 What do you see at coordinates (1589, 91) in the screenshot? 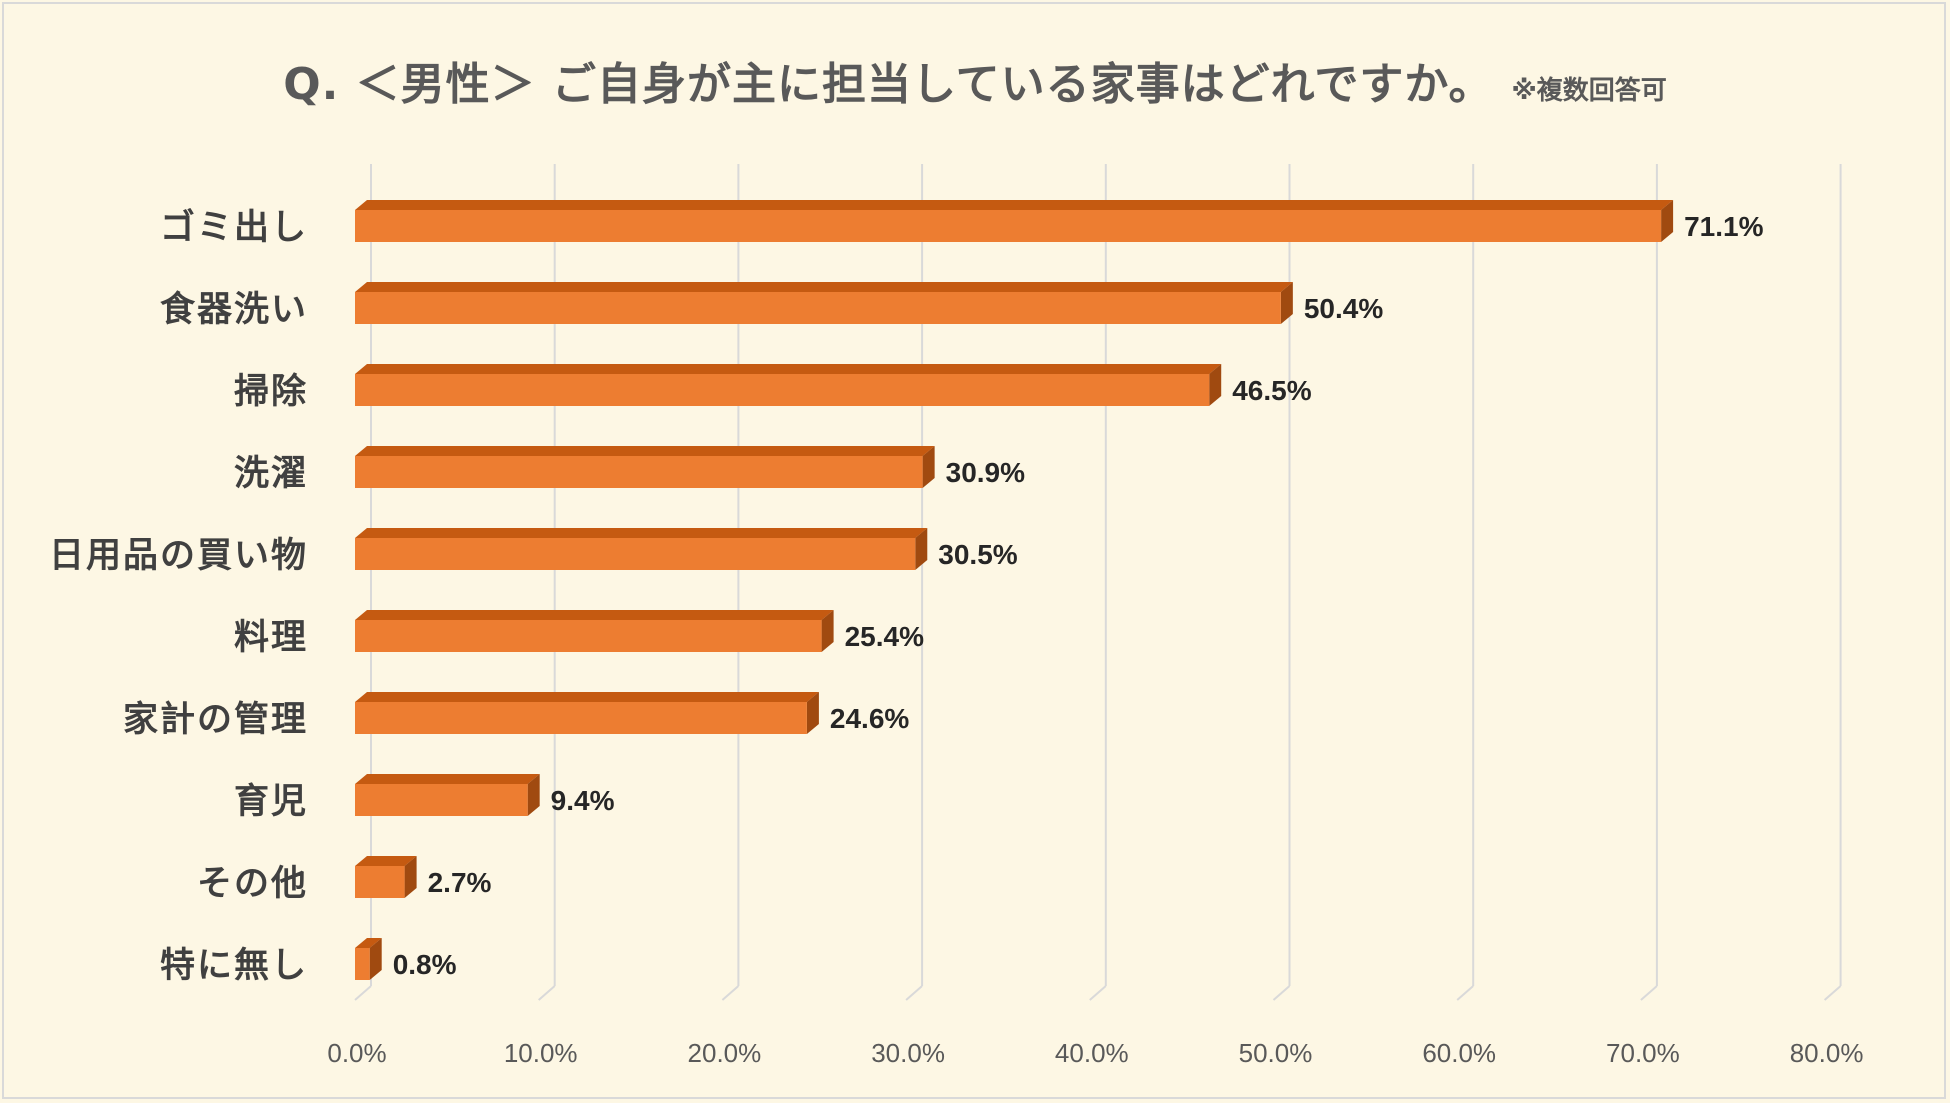
I see `chart-note: ※複数回答可` at bounding box center [1589, 91].